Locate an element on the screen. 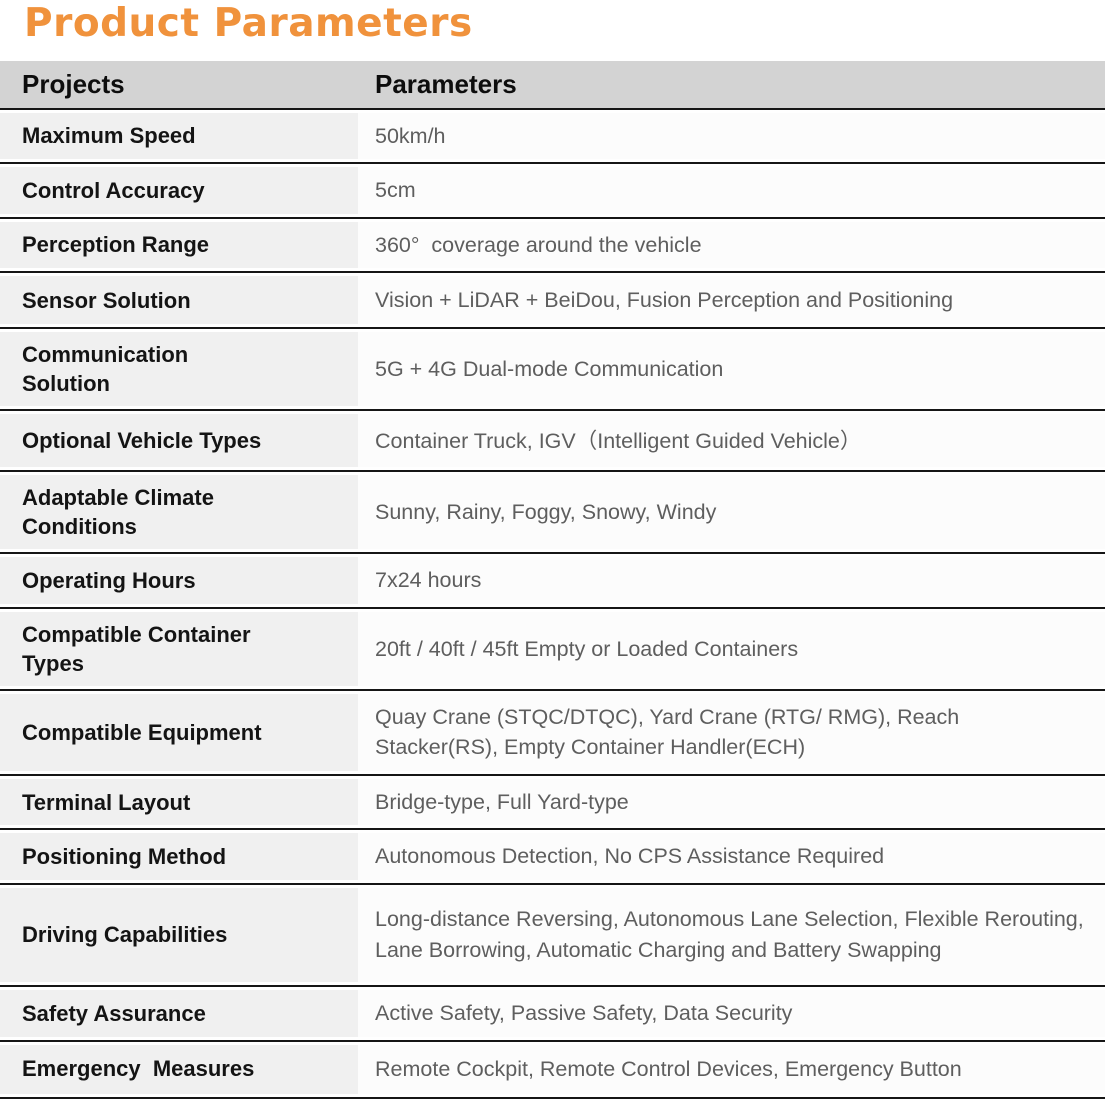 The image size is (1113, 1102). header-cell-projects: Projects is located at coordinates (179, 84).